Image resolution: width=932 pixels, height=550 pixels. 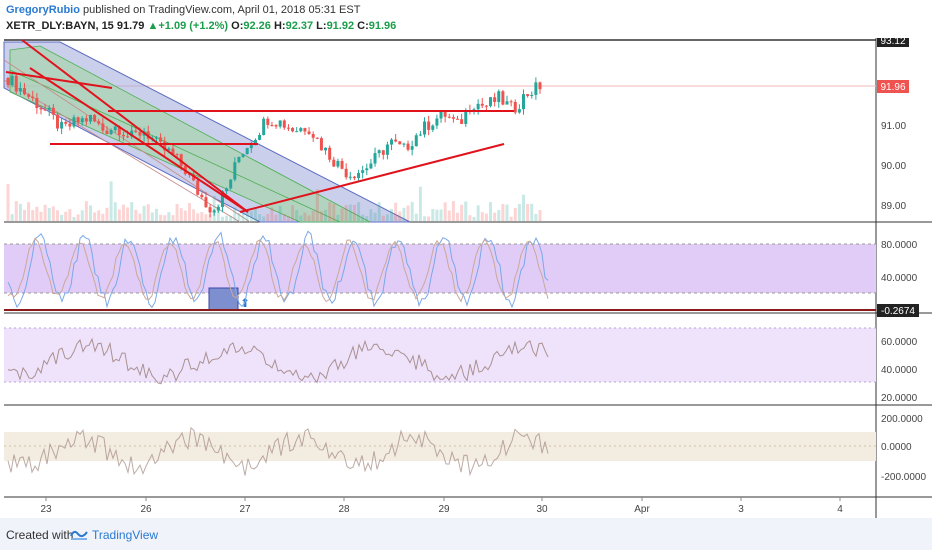 I want to click on last-price: 91.79, so click(x=130, y=26).